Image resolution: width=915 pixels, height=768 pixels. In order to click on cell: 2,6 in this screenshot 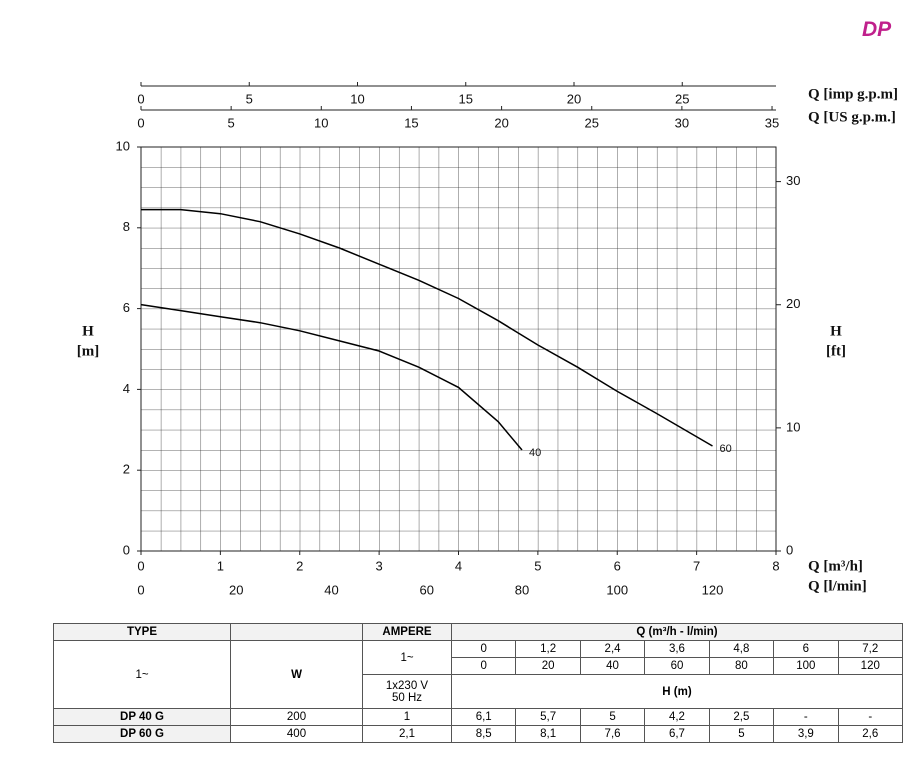, I will do `click(870, 734)`.